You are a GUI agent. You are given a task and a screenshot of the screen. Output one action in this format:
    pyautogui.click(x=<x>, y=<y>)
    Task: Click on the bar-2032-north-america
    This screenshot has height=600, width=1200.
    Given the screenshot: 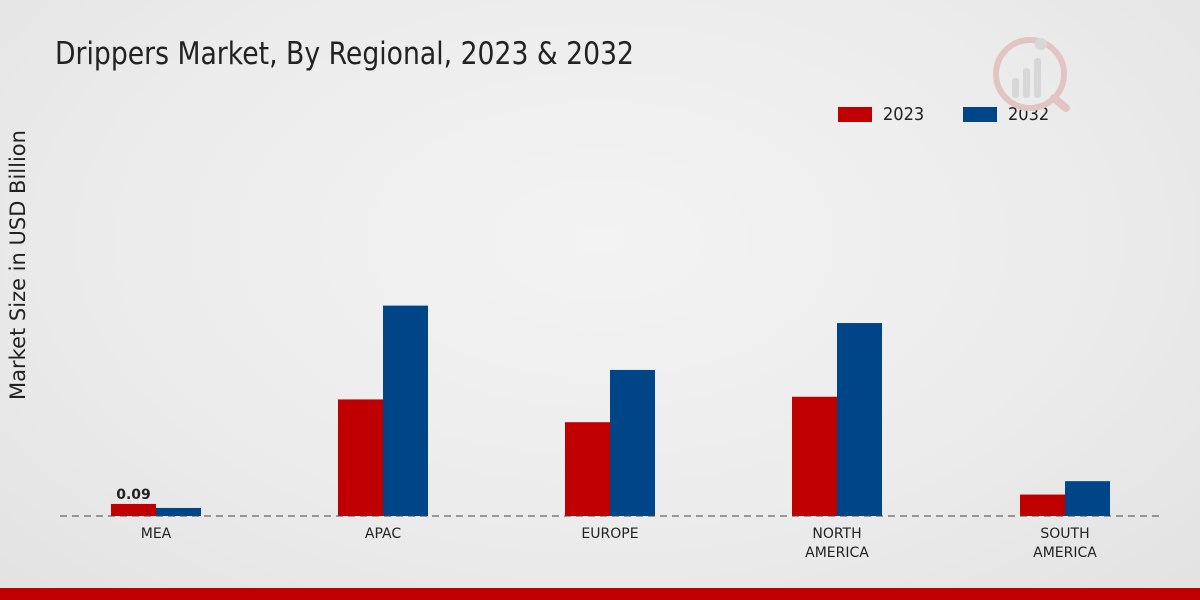 What is the action you would take?
    pyautogui.click(x=859, y=419)
    